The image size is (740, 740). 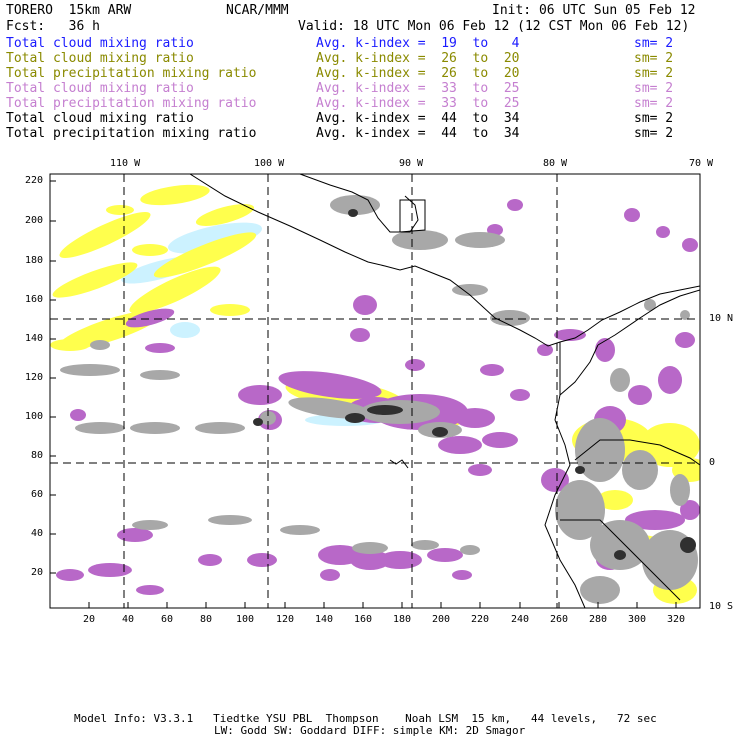 I want to click on y-tick-label: 180, so click(x=34, y=260).